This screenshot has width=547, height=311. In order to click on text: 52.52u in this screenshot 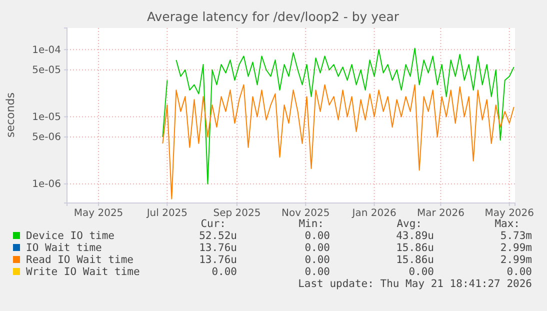, I will do `click(218, 236)`.